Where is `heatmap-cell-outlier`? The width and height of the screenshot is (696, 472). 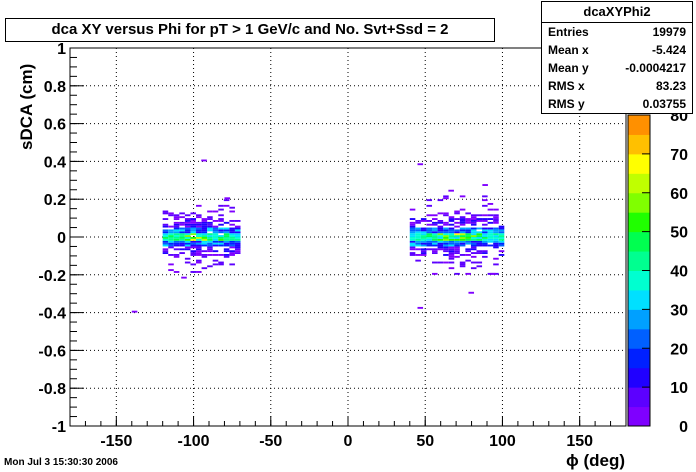
heatmap-cell-outlier is located at coordinates (227, 198).